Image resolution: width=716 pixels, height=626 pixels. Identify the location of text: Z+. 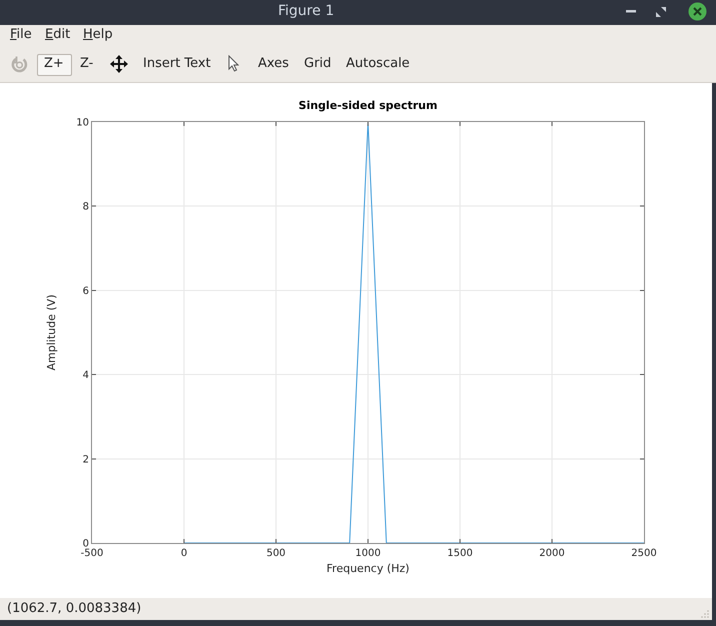
(54, 64).